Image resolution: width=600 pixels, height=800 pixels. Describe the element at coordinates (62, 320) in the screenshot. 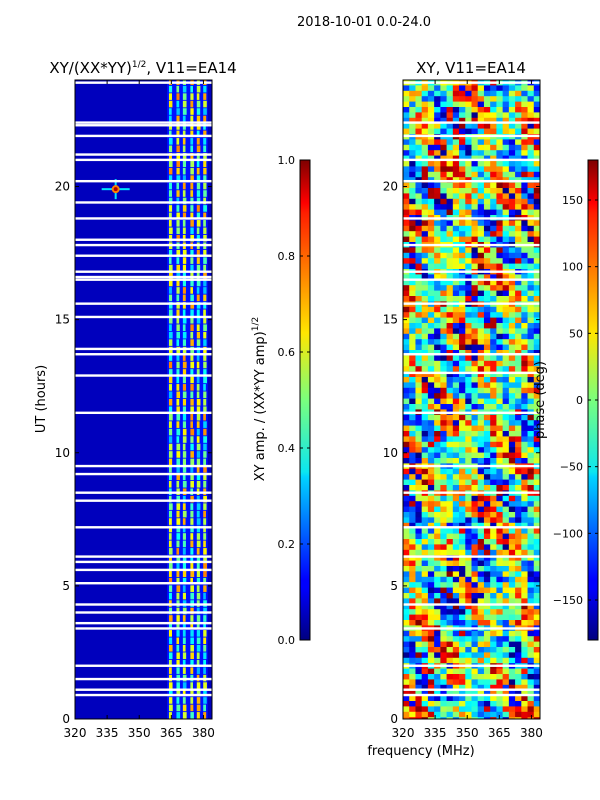

I see `y-tick-label: 15` at that location.